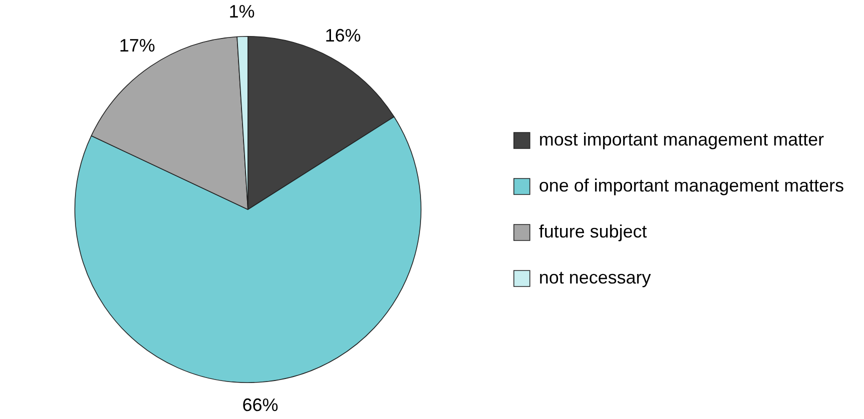 The height and width of the screenshot is (419, 864). What do you see at coordinates (592, 231) in the screenshot?
I see `legend-label: future subject` at bounding box center [592, 231].